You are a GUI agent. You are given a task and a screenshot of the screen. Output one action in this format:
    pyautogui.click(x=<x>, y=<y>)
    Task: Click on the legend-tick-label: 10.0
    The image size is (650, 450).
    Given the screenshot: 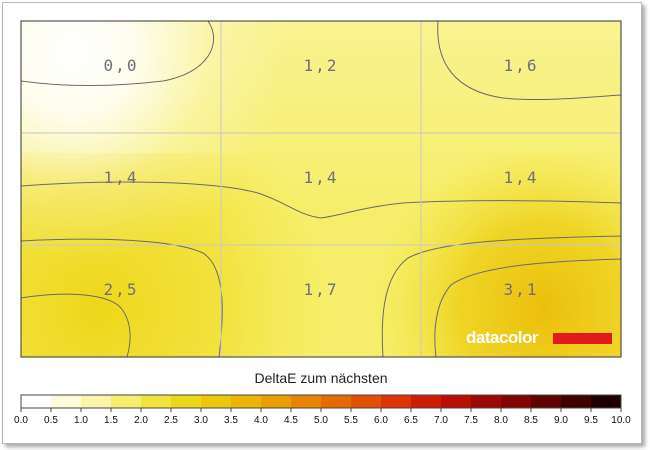 What is the action you would take?
    pyautogui.click(x=621, y=420)
    